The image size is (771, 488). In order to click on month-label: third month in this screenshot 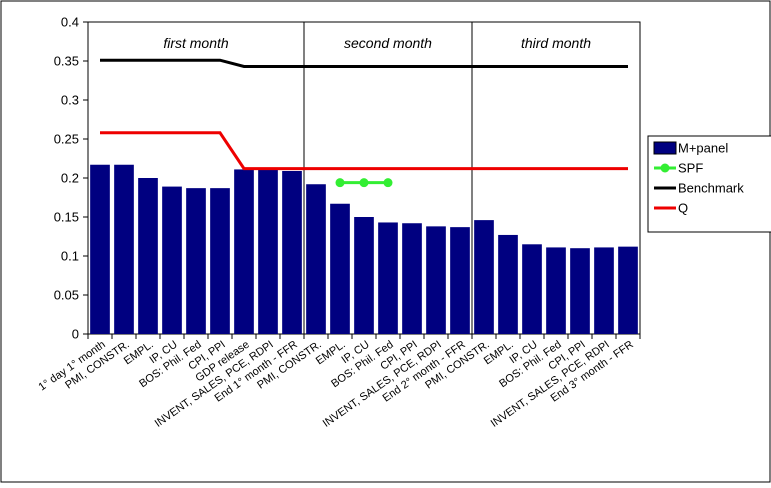, I will do `click(556, 43)`.